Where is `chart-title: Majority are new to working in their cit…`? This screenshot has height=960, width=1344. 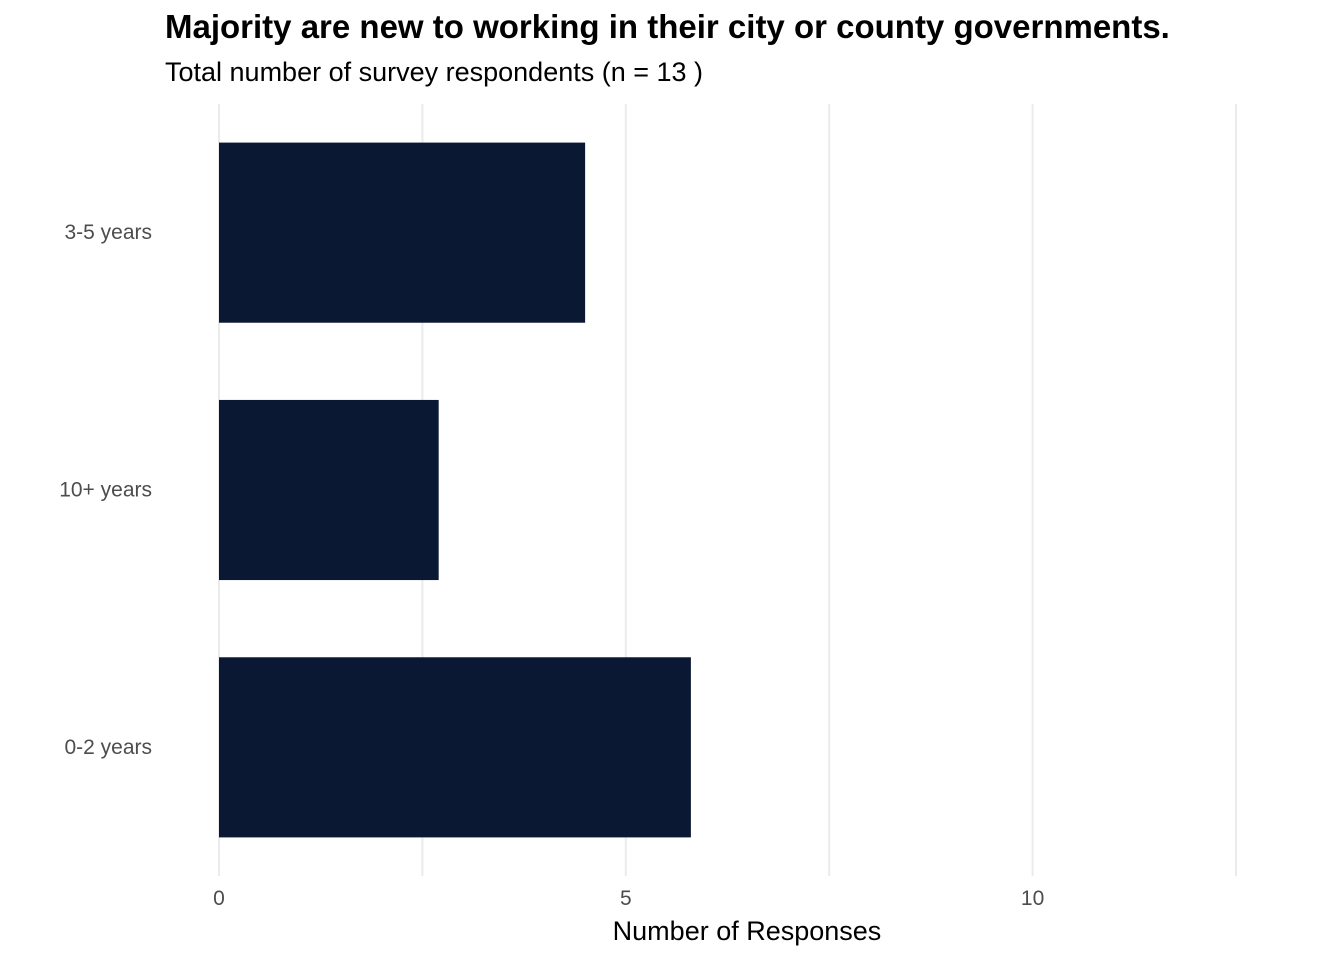
chart-title: Majority are new to working in their cit… is located at coordinates (667, 26).